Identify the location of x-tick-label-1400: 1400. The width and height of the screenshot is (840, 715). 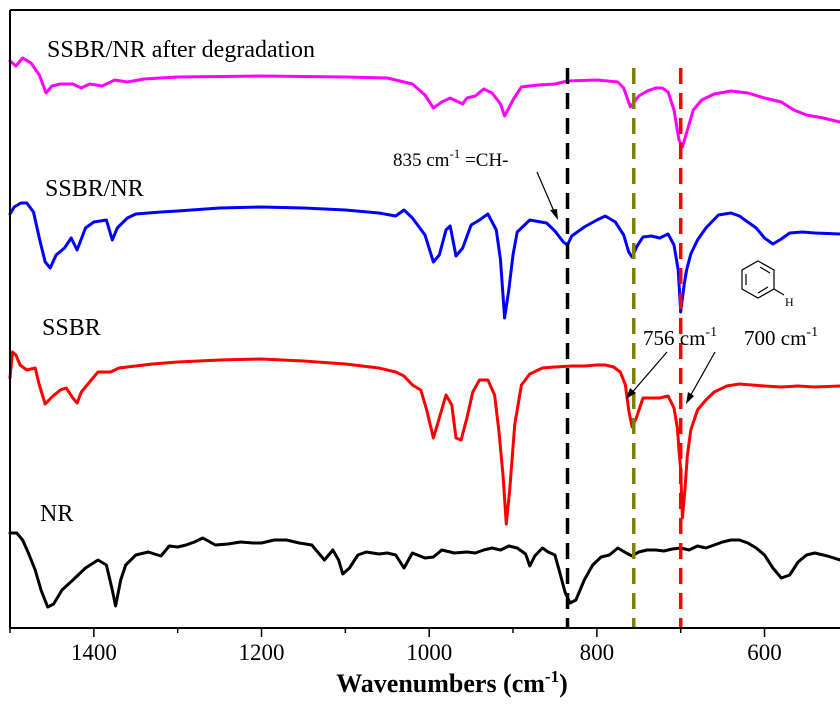
(94, 652).